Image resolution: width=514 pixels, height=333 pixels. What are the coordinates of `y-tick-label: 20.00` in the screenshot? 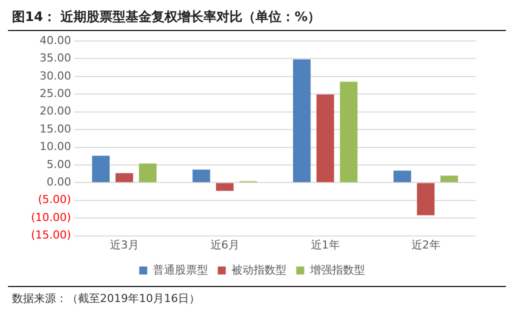 It's located at (56, 111).